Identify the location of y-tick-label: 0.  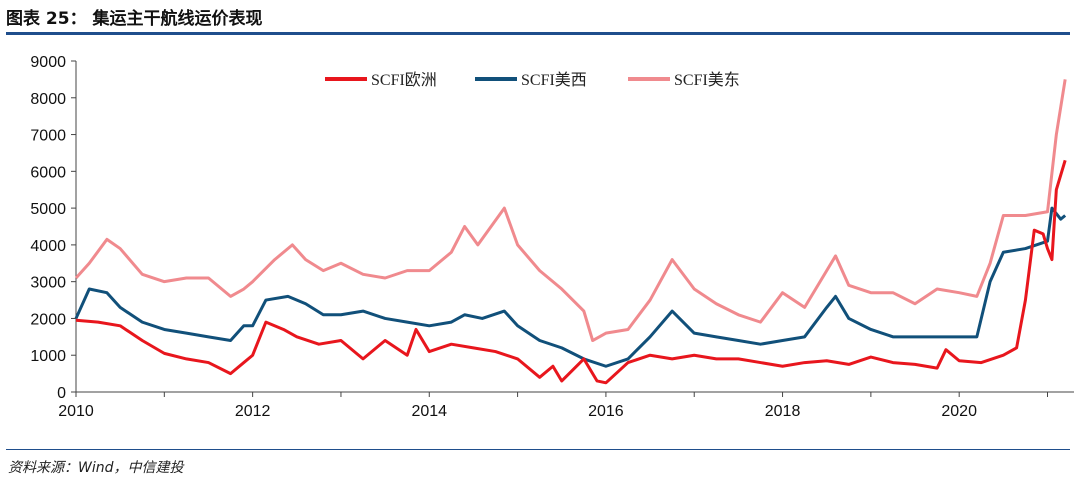
(61, 393).